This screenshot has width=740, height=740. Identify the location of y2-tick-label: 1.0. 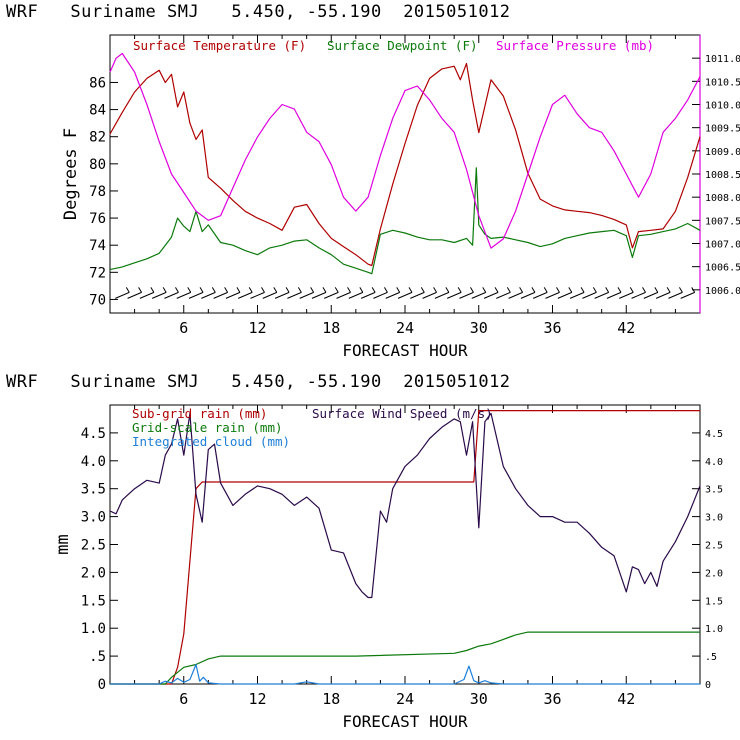
(714, 629).